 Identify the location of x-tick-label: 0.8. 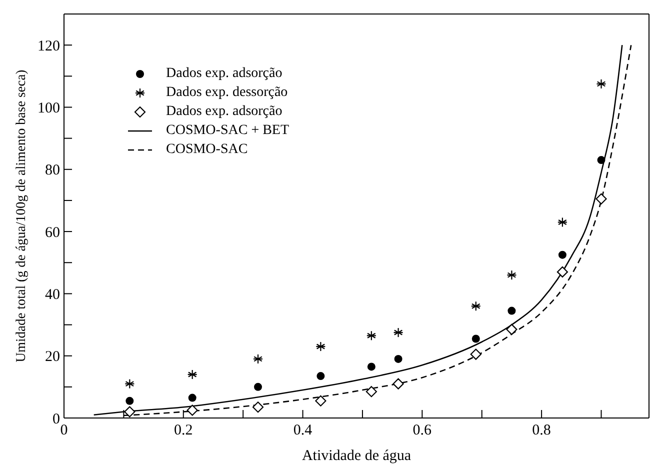
(541, 430).